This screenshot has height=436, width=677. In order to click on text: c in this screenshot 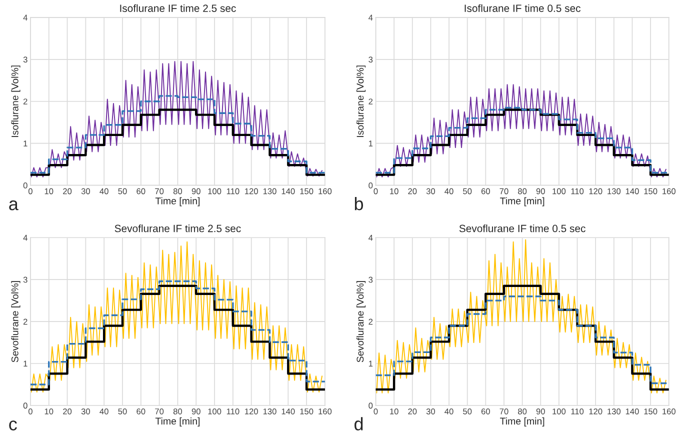, I will do `click(13, 425)`.